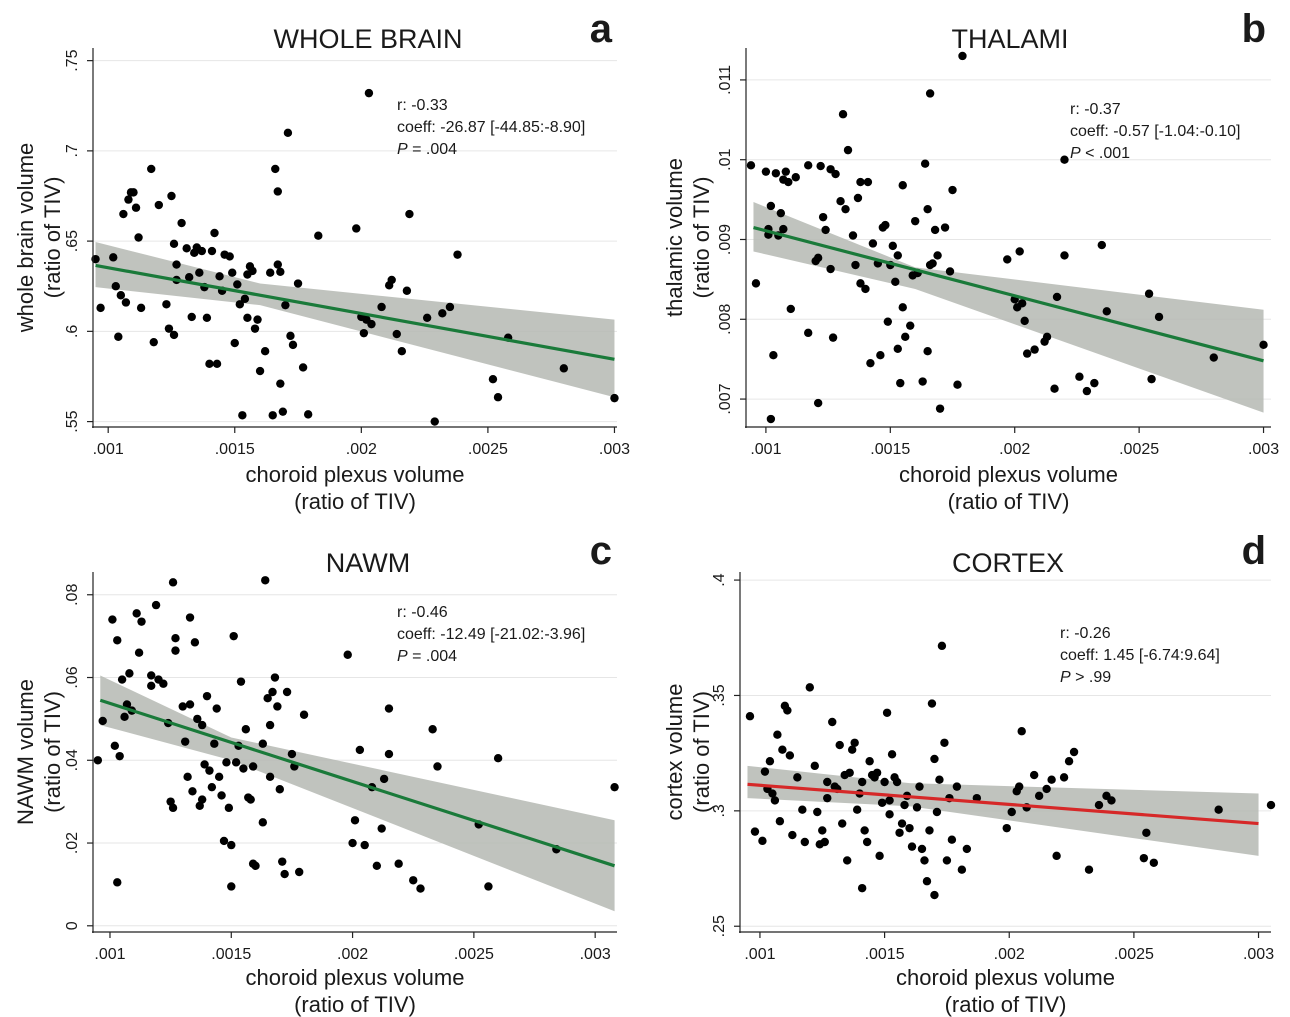 Image resolution: width=1290 pixels, height=1017 pixels. What do you see at coordinates (1100, 153) in the screenshot?
I see `annotation-p: P < .001` at bounding box center [1100, 153].